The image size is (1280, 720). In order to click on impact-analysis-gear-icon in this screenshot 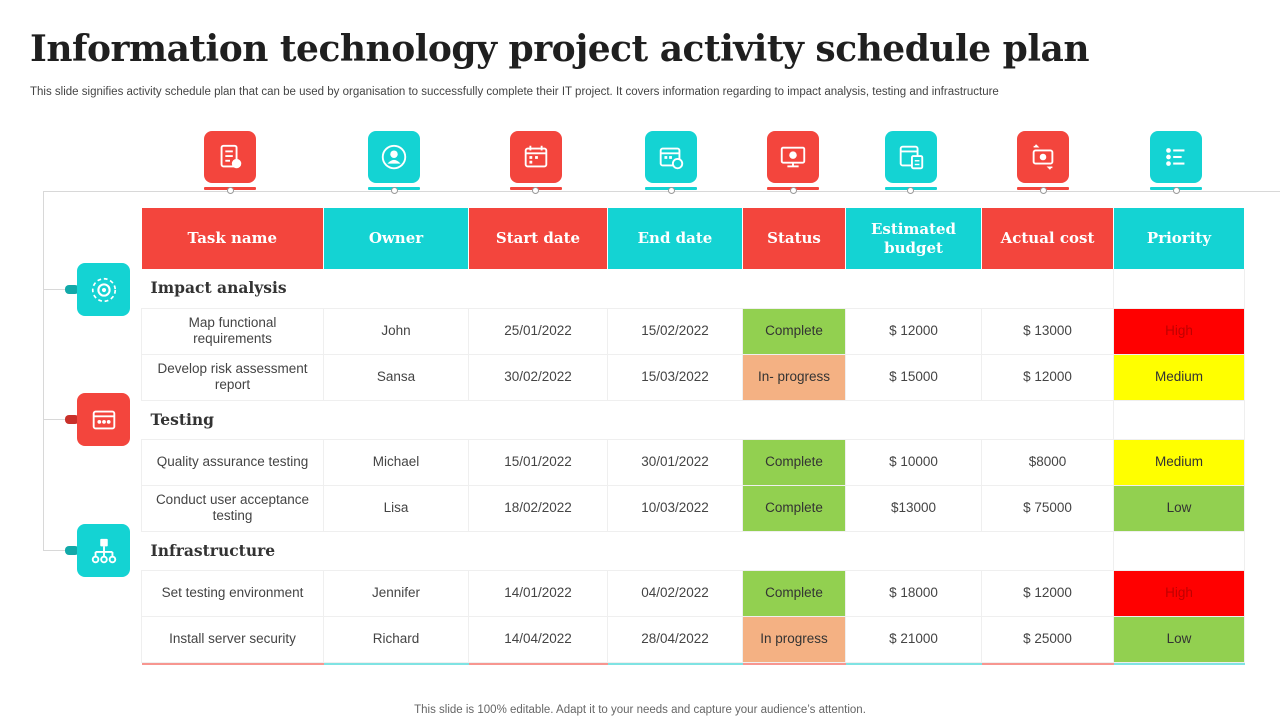, I will do `click(103, 289)`.